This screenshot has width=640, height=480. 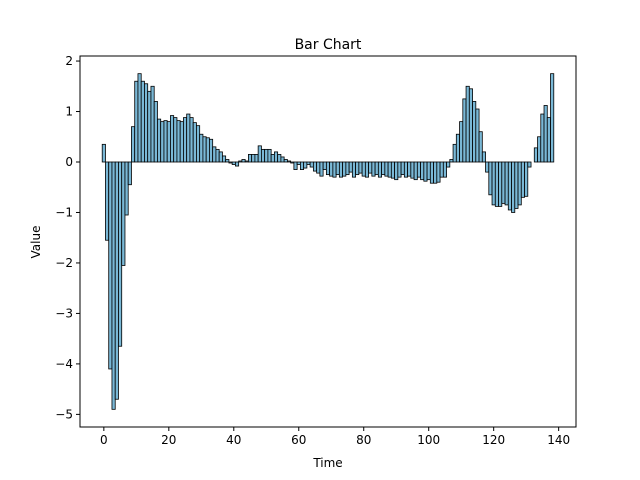 What do you see at coordinates (328, 45) in the screenshot?
I see `chart-title: Bar Chart` at bounding box center [328, 45].